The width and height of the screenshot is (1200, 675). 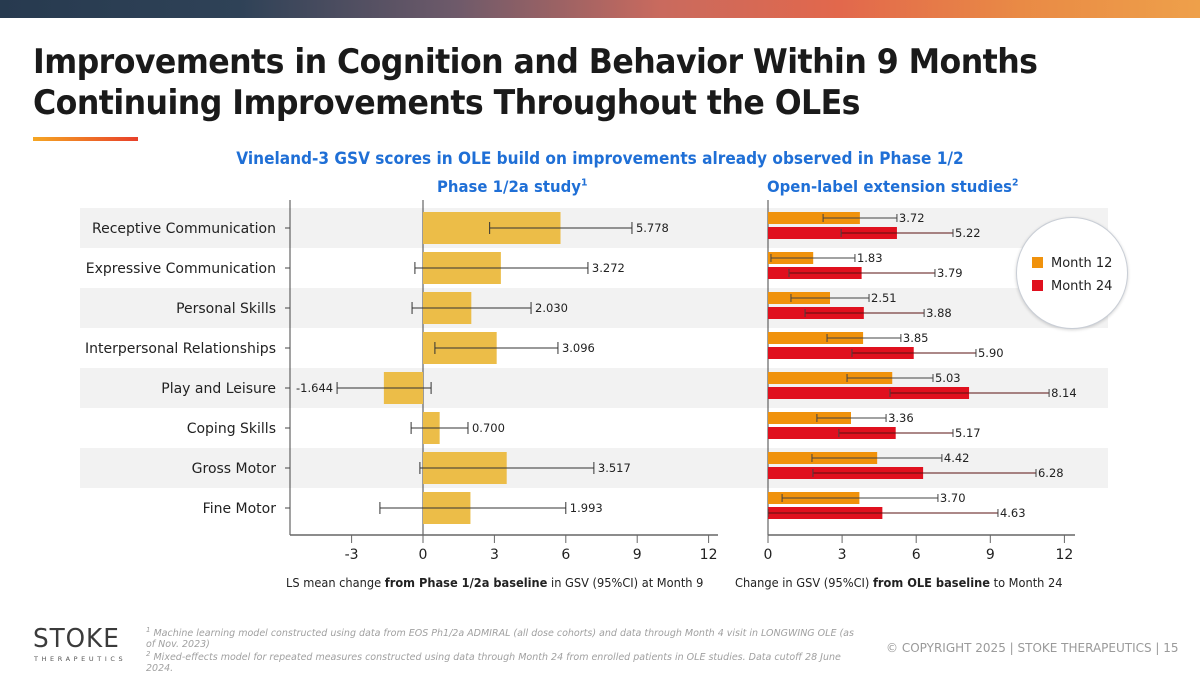 What do you see at coordinates (608, 268) in the screenshot?
I see `value-label: 3.272` at bounding box center [608, 268].